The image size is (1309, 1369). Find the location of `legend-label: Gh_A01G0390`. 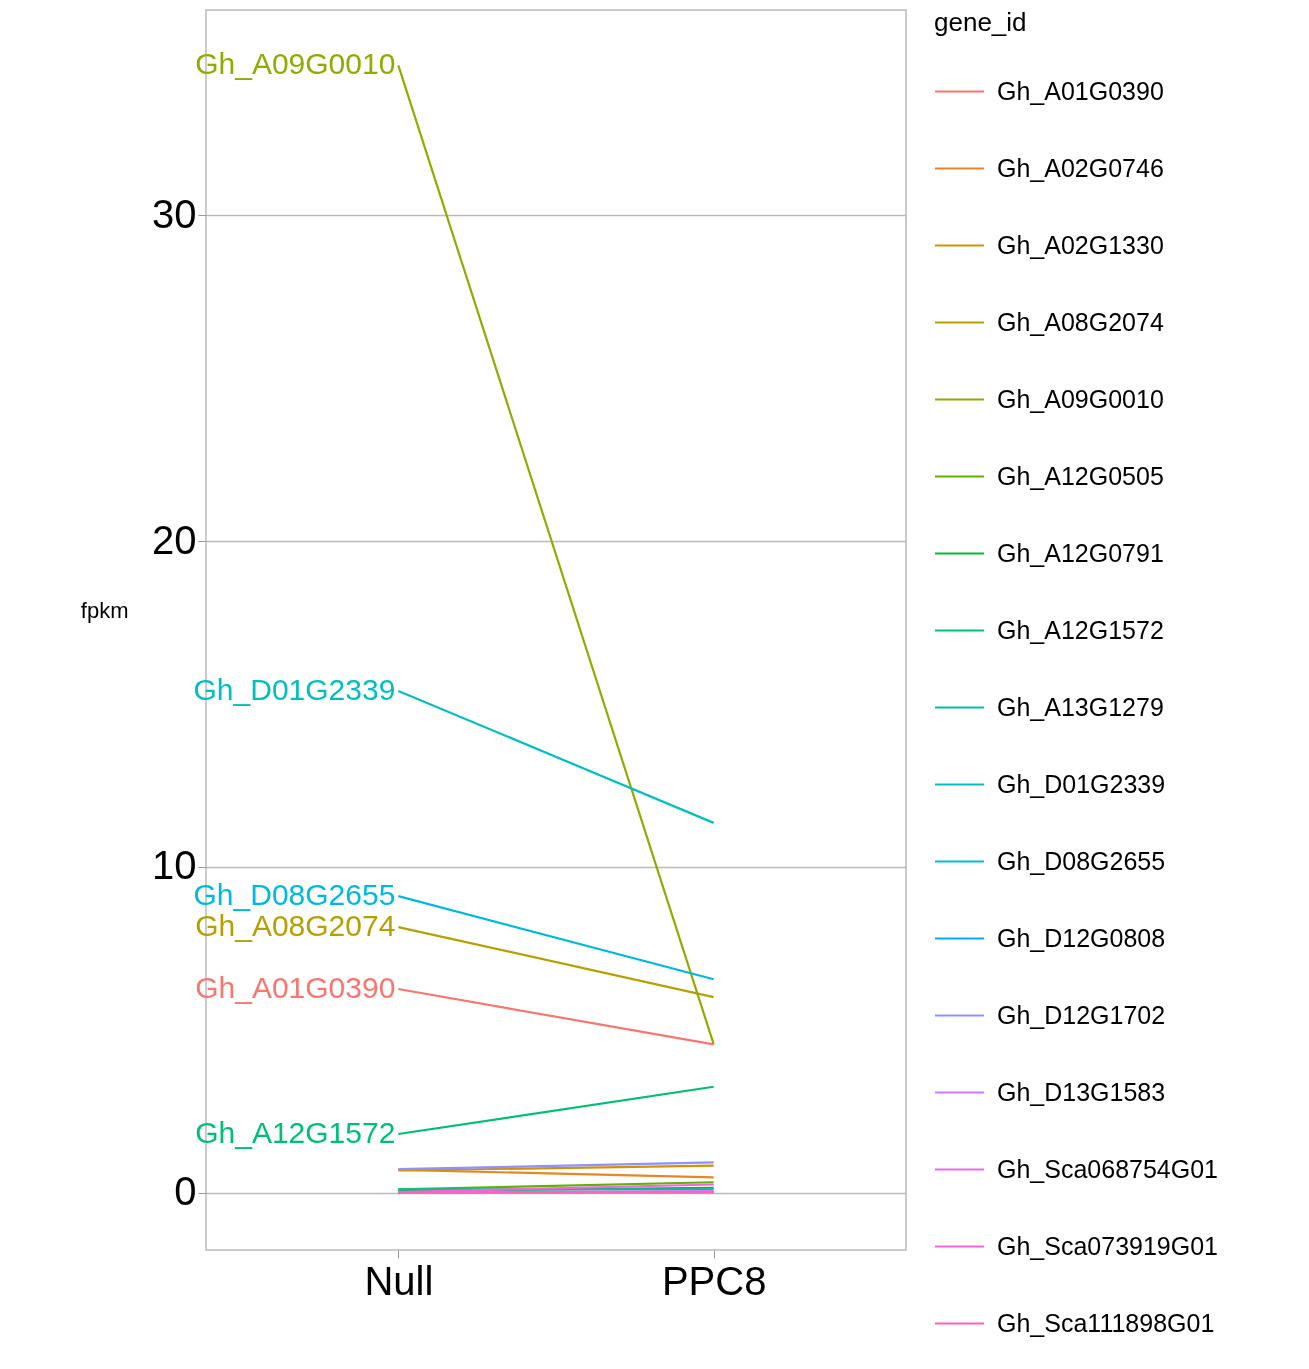

legend-label: Gh_A01G0390 is located at coordinates (1080, 90).